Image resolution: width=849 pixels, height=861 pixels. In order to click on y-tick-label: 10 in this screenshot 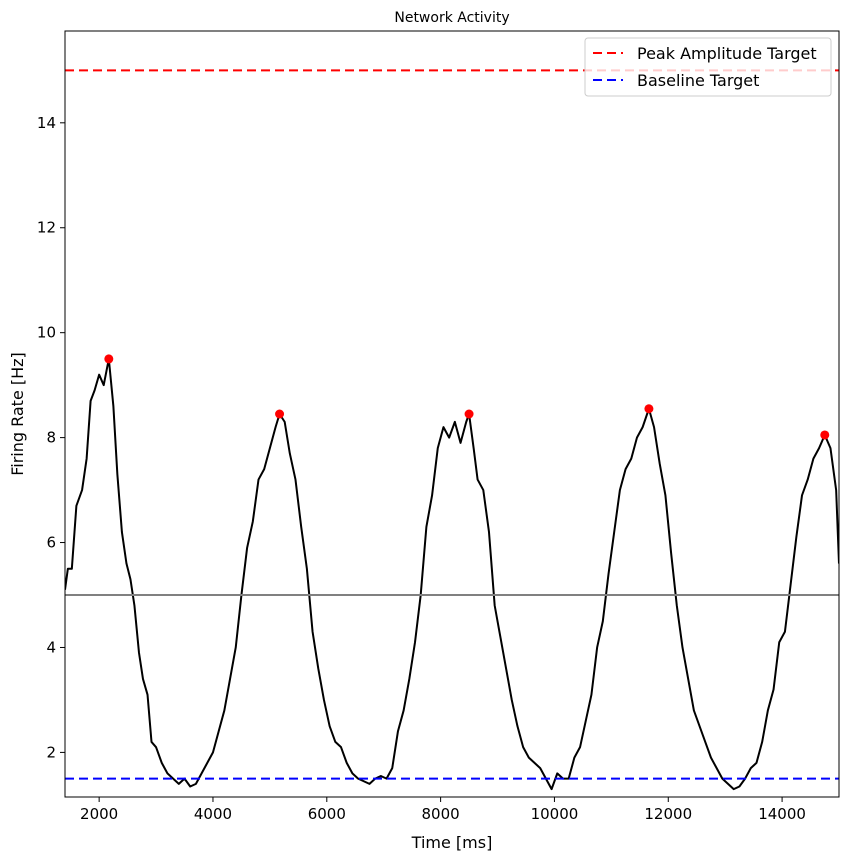, I will do `click(46, 333)`.